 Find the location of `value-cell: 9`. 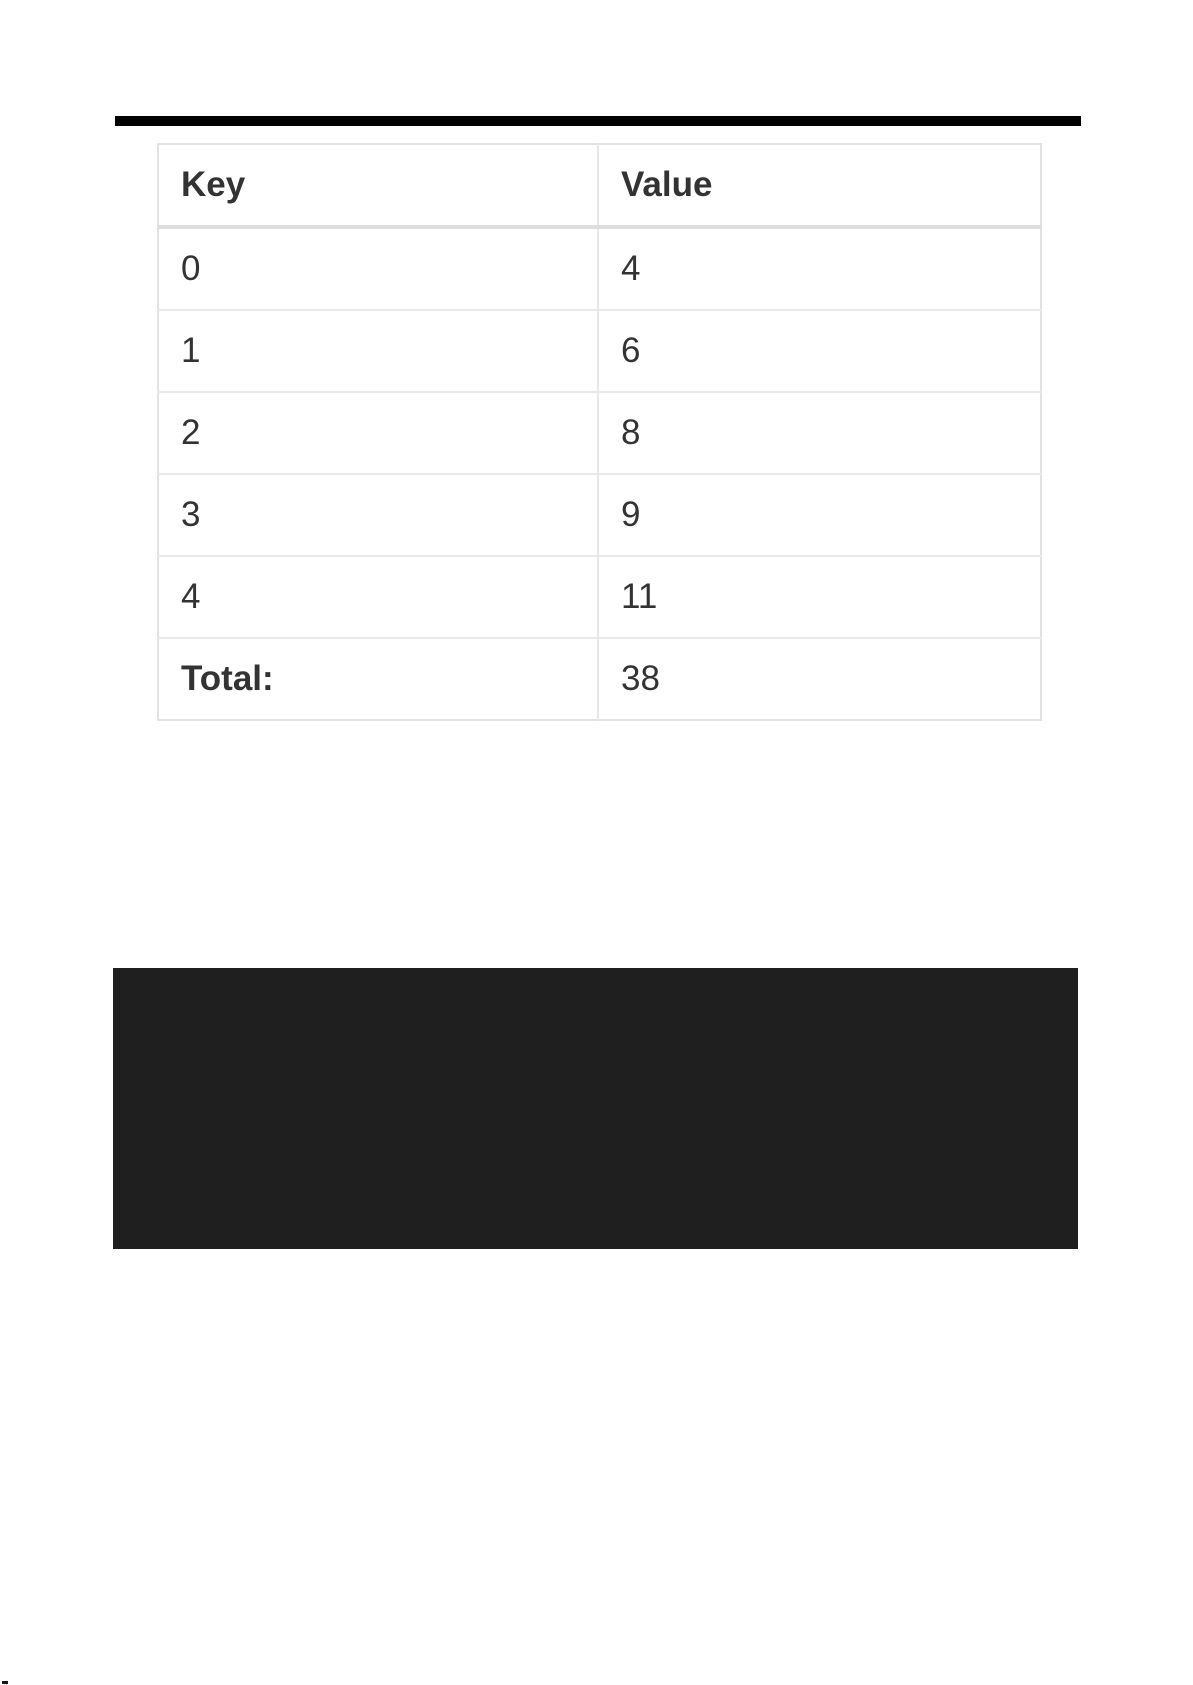

value-cell: 9 is located at coordinates (819, 514).